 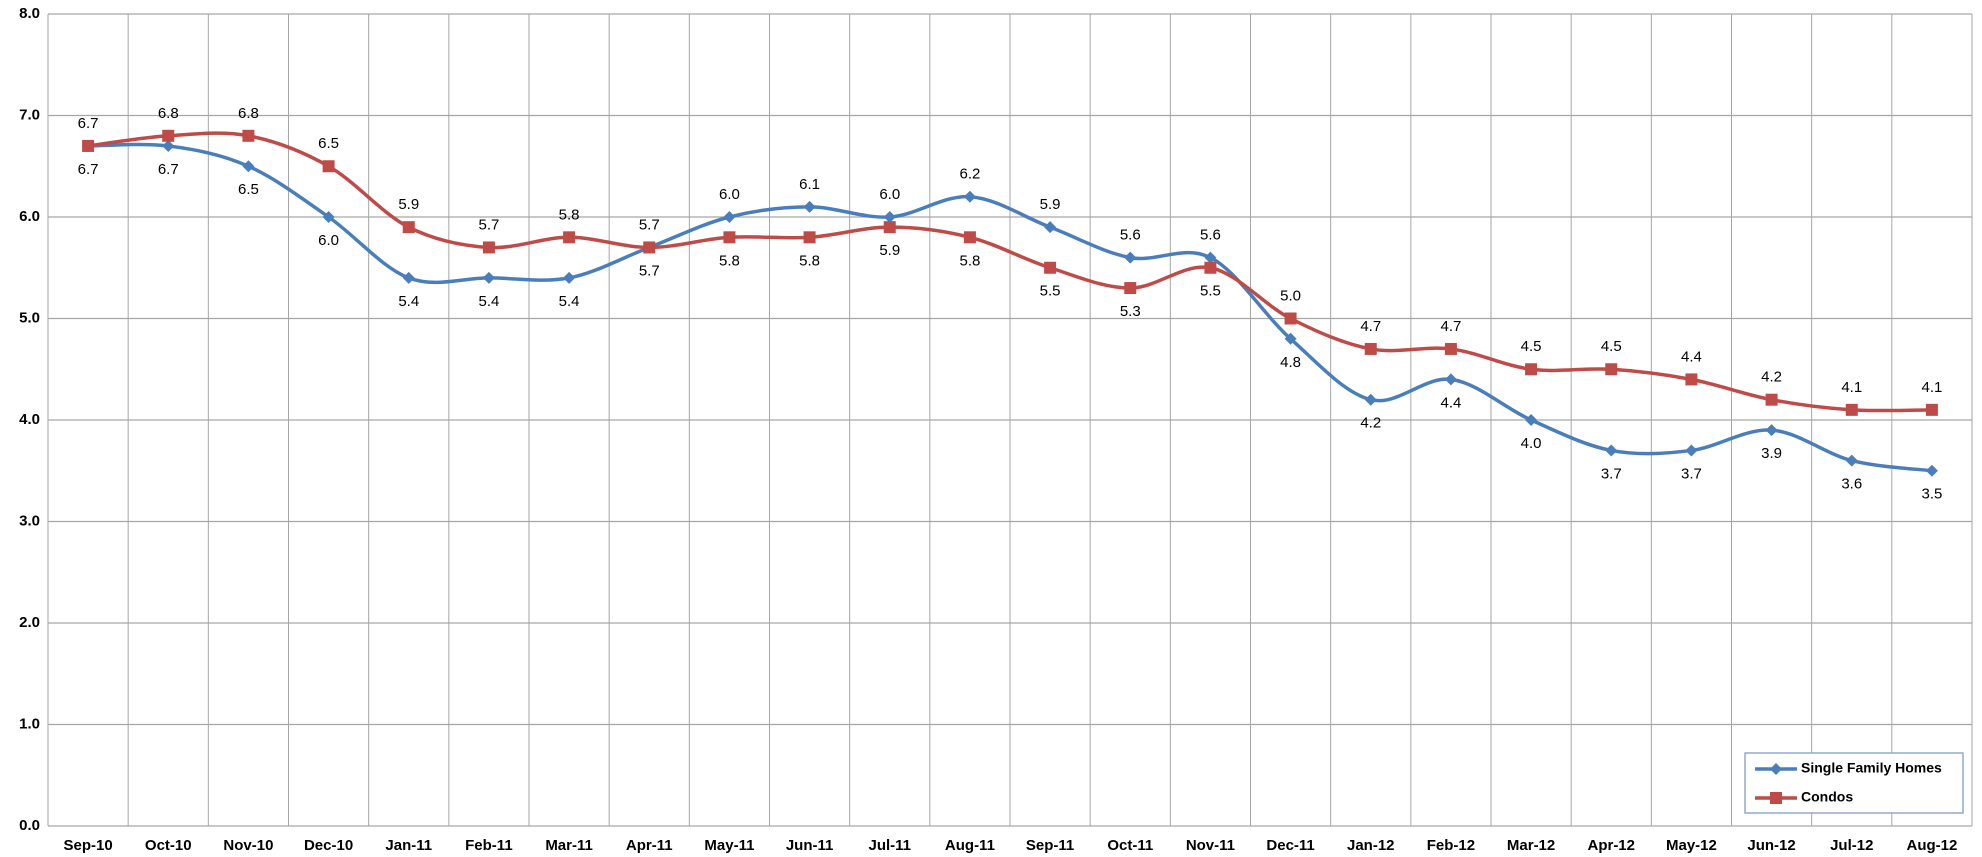 I want to click on x-tick-label: Jun-11, so click(x=810, y=845).